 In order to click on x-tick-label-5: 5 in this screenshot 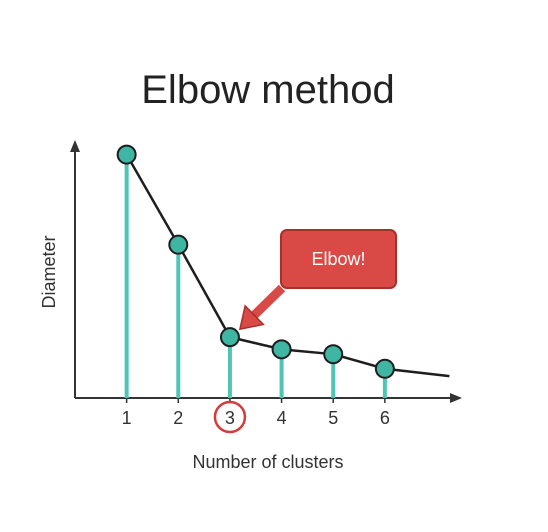, I will do `click(333, 418)`.